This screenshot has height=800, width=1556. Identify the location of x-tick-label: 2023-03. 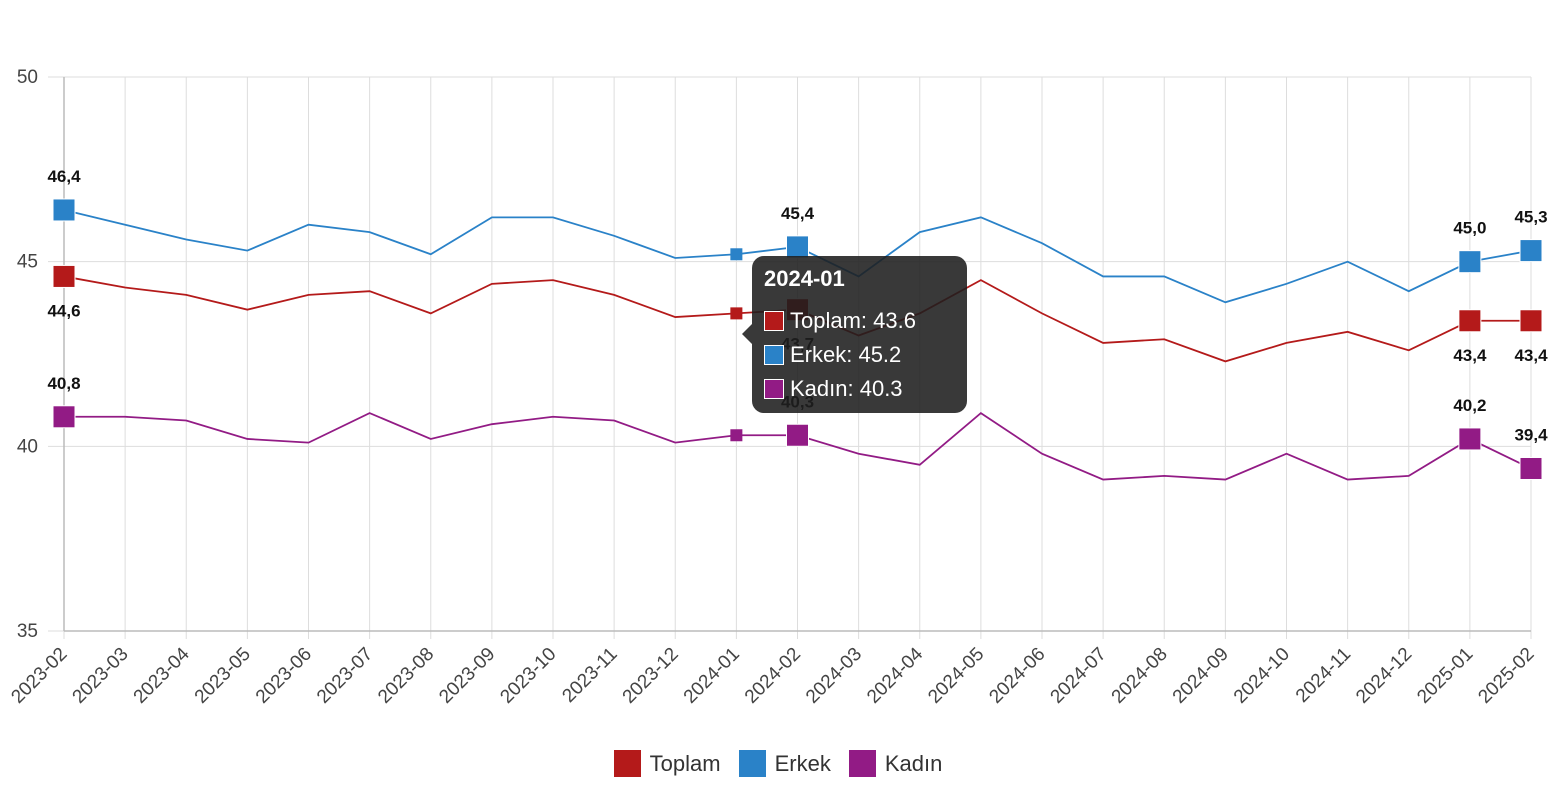
(101, 676).